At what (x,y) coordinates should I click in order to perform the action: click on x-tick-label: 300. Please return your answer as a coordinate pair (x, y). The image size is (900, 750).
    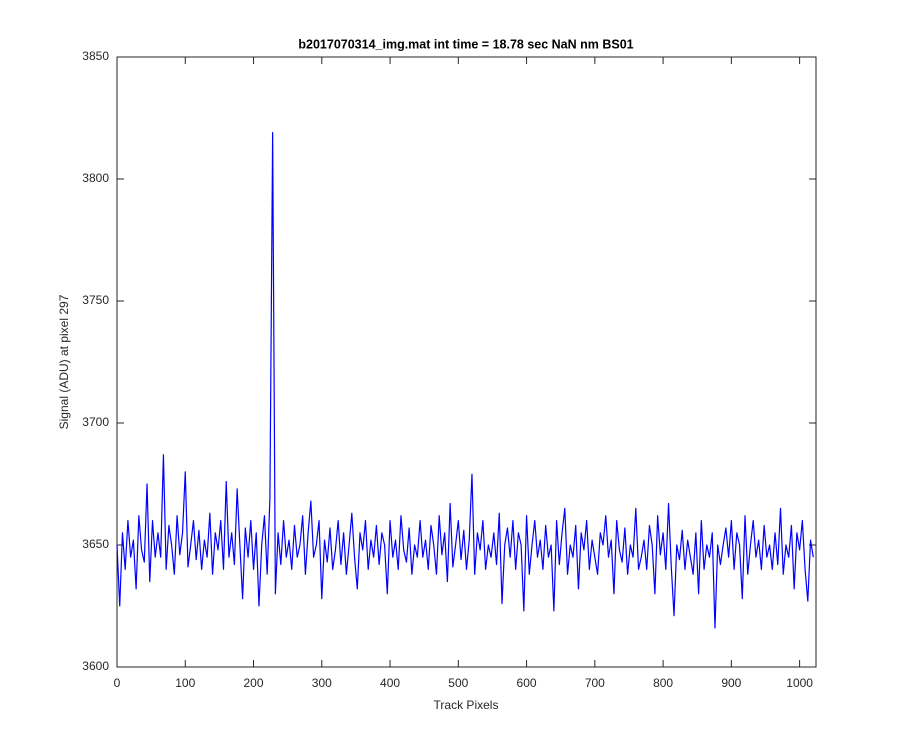
    Looking at the image, I should click on (322, 683).